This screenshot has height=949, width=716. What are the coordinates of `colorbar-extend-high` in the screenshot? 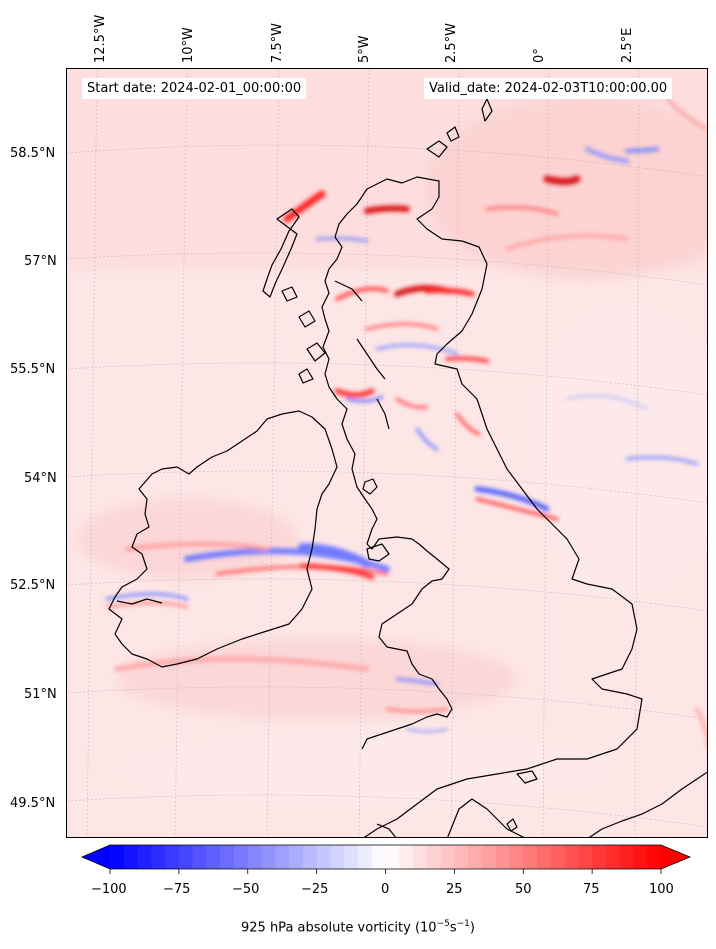 It's located at (675, 857).